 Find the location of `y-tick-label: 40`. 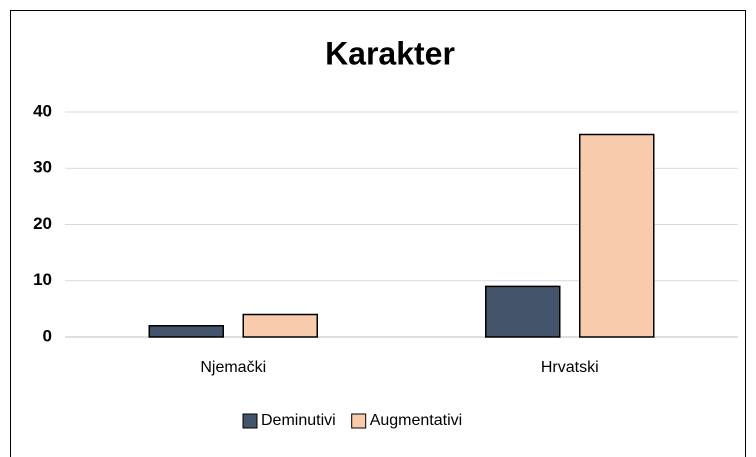

y-tick-label: 40 is located at coordinates (42, 110).